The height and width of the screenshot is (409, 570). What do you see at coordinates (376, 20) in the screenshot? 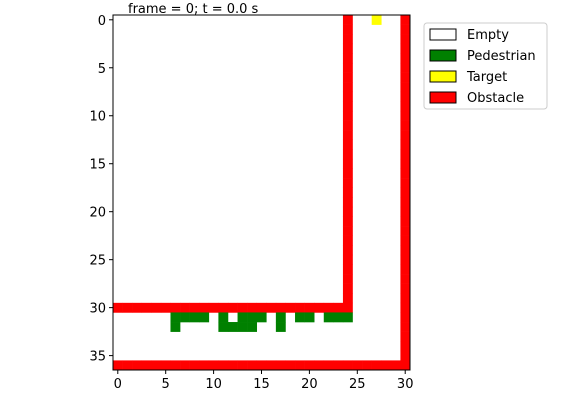
I see `target-cell` at bounding box center [376, 20].